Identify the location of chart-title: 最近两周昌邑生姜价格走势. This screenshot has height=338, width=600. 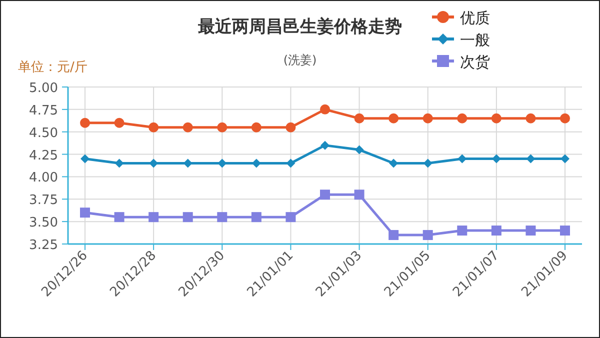
(299, 26).